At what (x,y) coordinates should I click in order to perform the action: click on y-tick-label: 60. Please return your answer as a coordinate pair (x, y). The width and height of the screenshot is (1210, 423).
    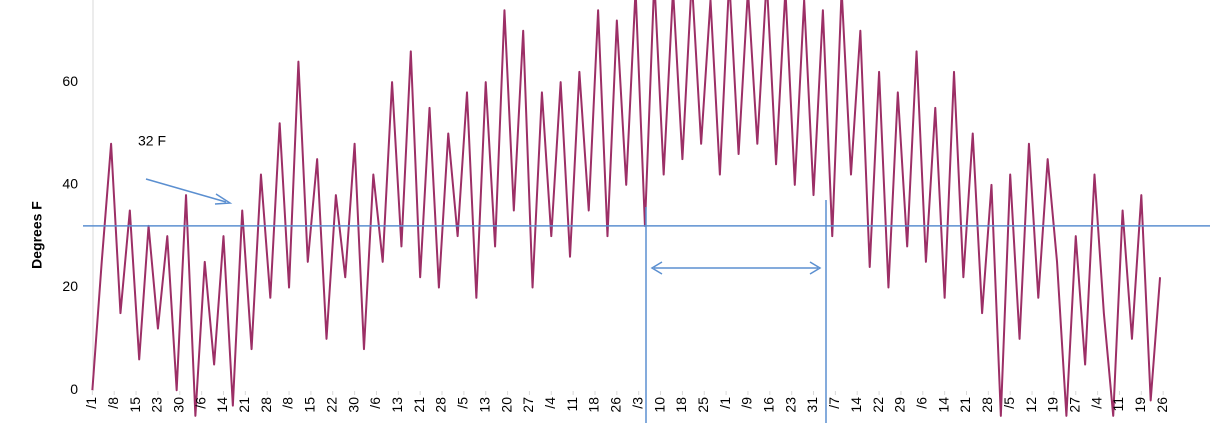
    Looking at the image, I should click on (70, 81).